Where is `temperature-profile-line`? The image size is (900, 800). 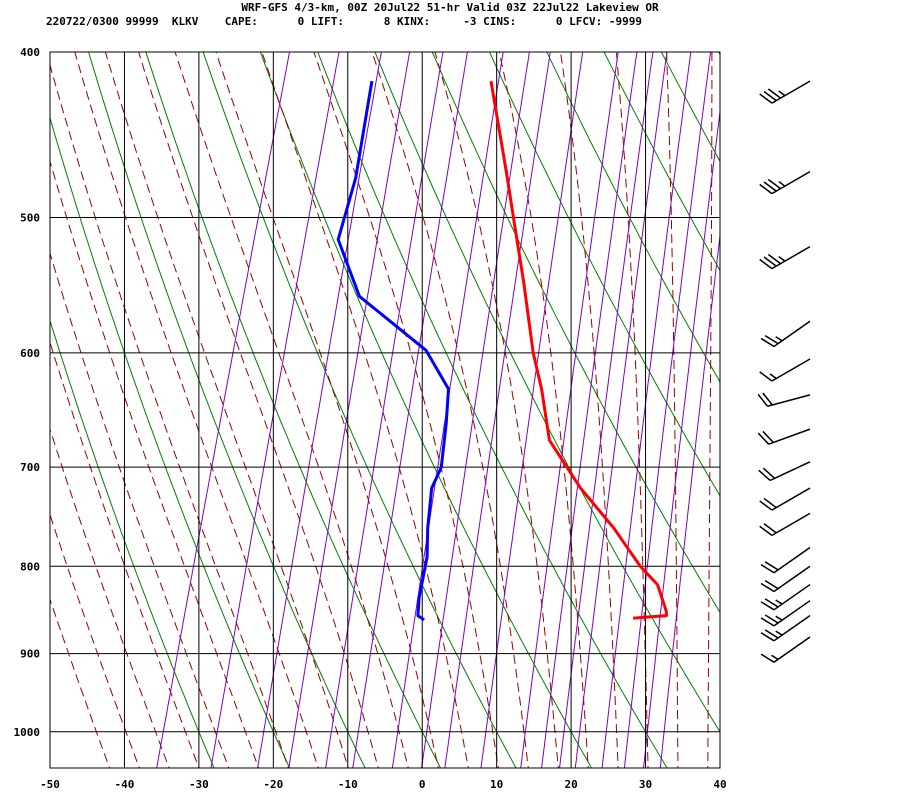 temperature-profile-line is located at coordinates (578, 350).